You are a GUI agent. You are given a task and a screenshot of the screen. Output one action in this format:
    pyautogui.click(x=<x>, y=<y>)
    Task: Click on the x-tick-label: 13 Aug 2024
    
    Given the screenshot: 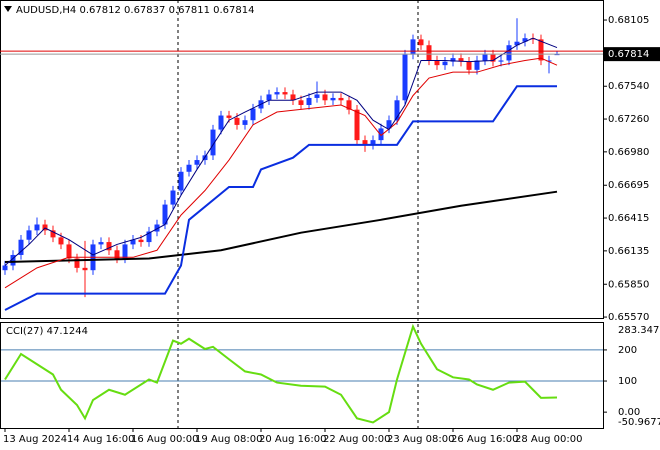 What is the action you would take?
    pyautogui.click(x=35, y=439)
    